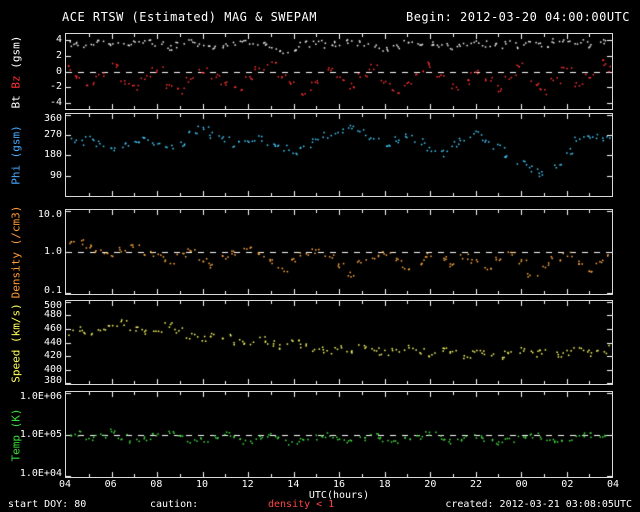 The width and height of the screenshot is (640, 512). I want to click on footer-start-doy: start DOY: 80, so click(47, 504).